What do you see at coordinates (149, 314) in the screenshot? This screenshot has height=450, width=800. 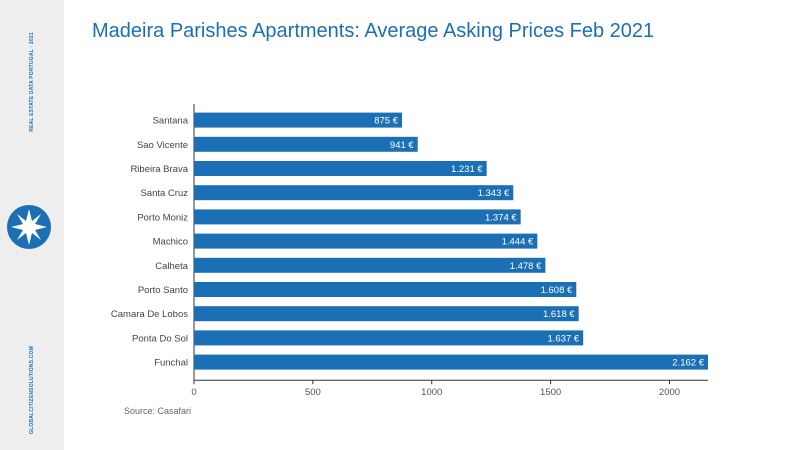 I see `category-label: Camara De Lobos` at bounding box center [149, 314].